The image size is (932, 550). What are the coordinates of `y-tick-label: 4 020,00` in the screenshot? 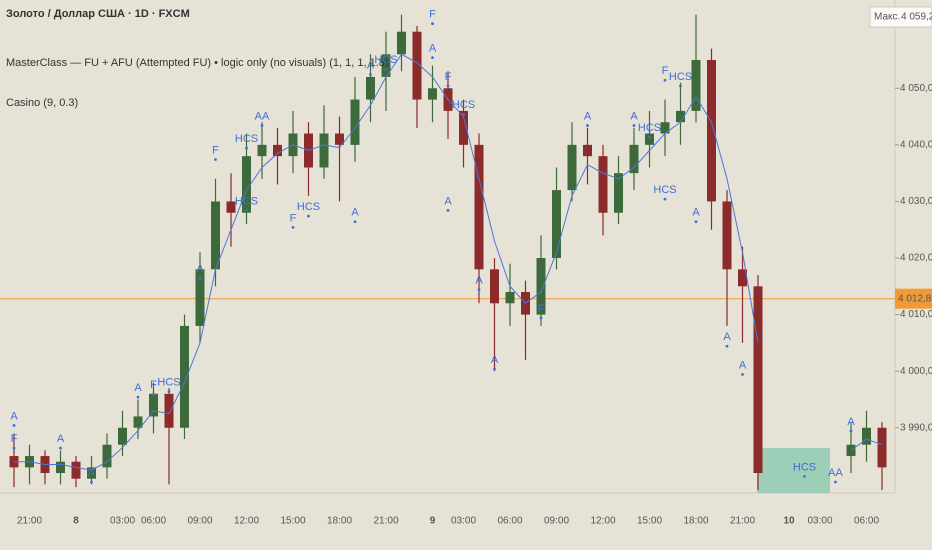 It's located at (916, 258).